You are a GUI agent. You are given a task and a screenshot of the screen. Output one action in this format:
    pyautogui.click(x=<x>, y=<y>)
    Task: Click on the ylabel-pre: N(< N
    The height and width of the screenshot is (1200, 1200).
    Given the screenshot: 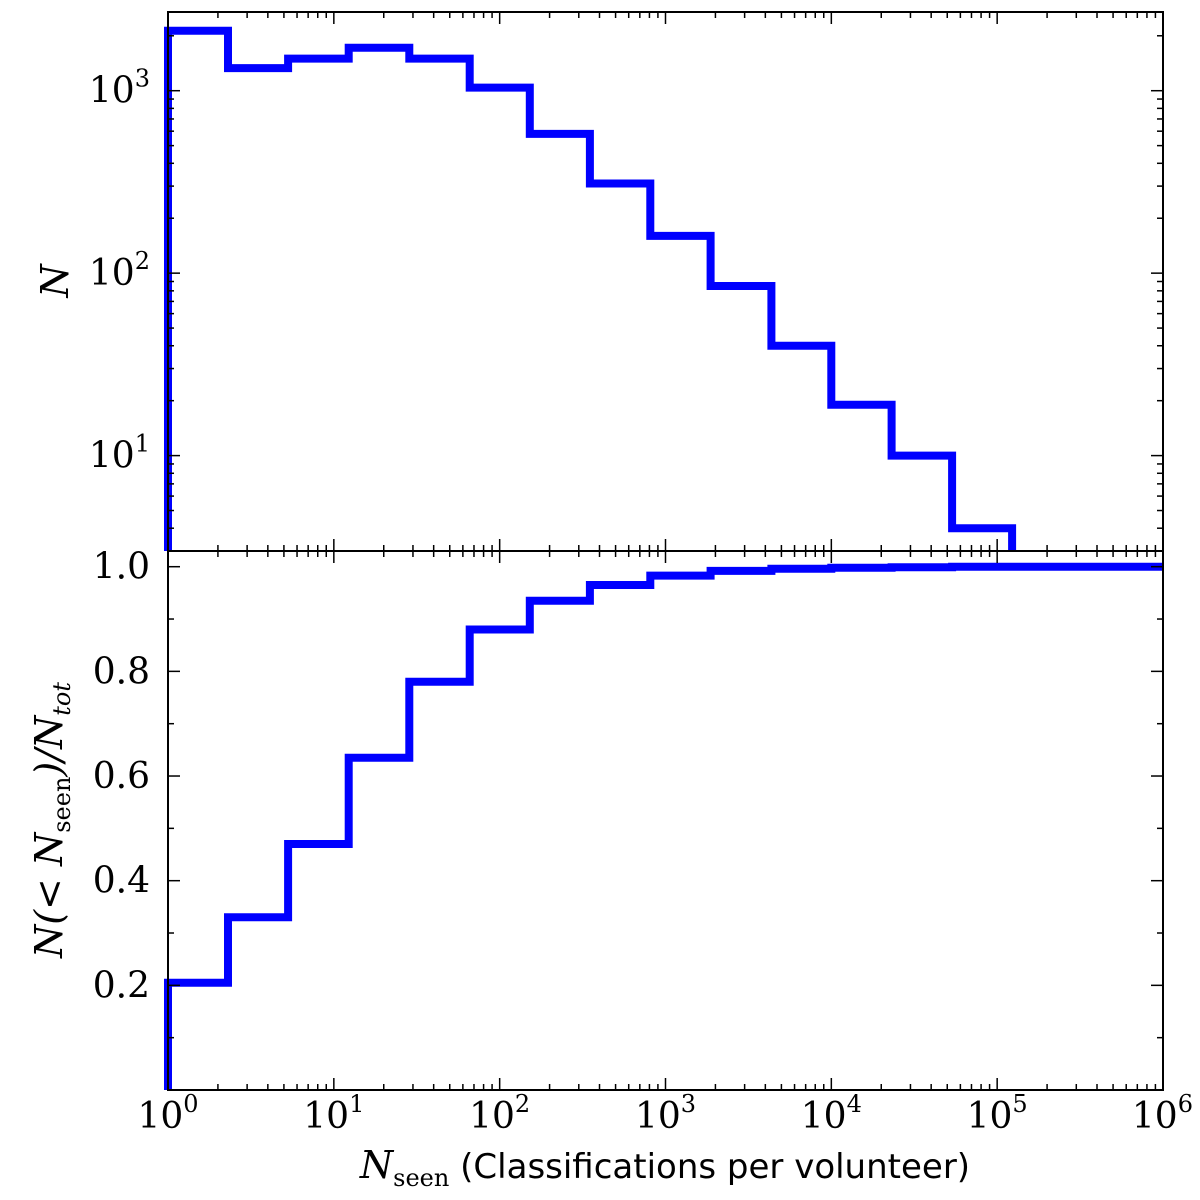 What is the action you would take?
    pyautogui.click(x=49, y=895)
    